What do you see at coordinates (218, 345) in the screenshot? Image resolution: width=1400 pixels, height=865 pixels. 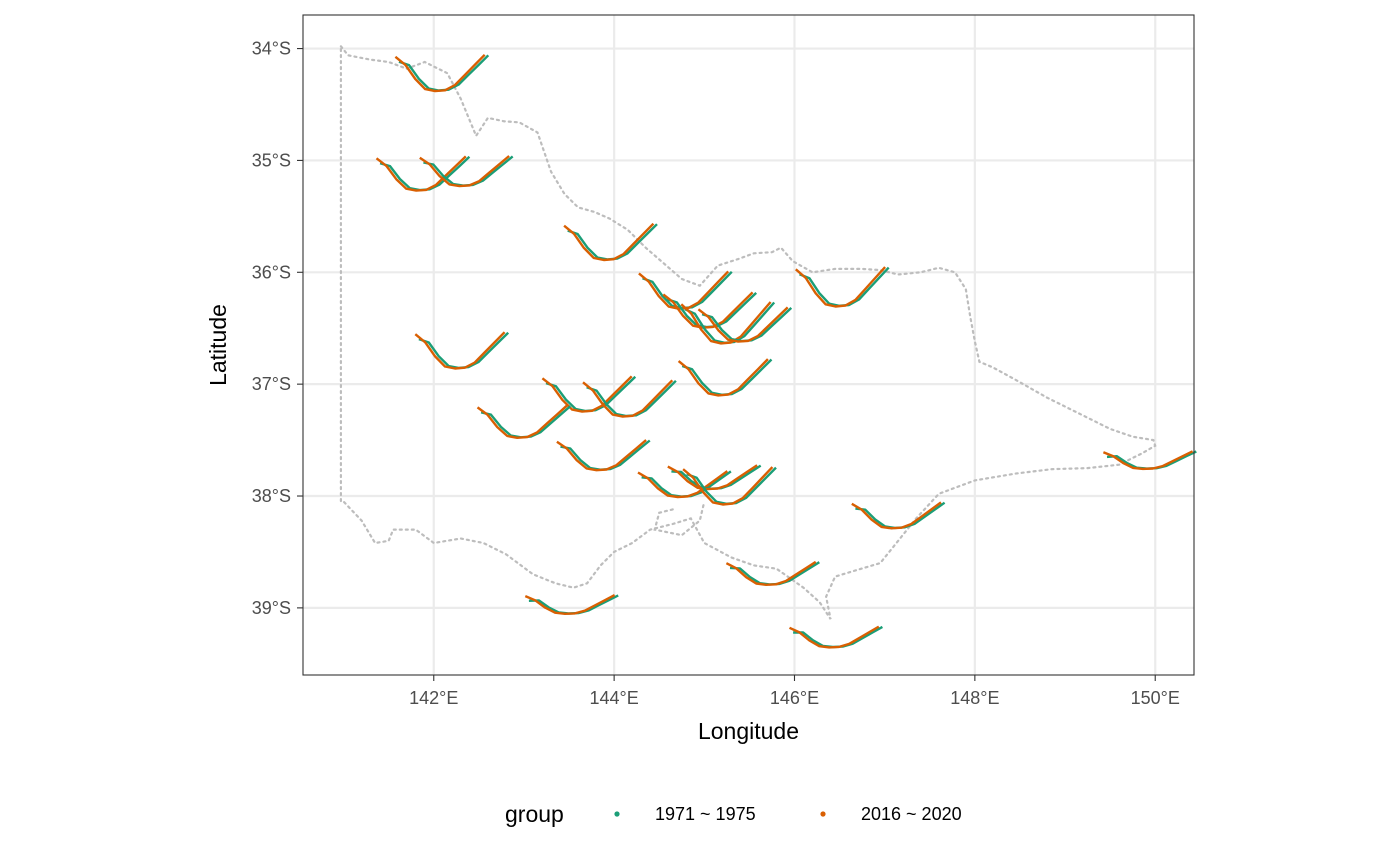 I see `y-axis-title: Latitude` at bounding box center [218, 345].